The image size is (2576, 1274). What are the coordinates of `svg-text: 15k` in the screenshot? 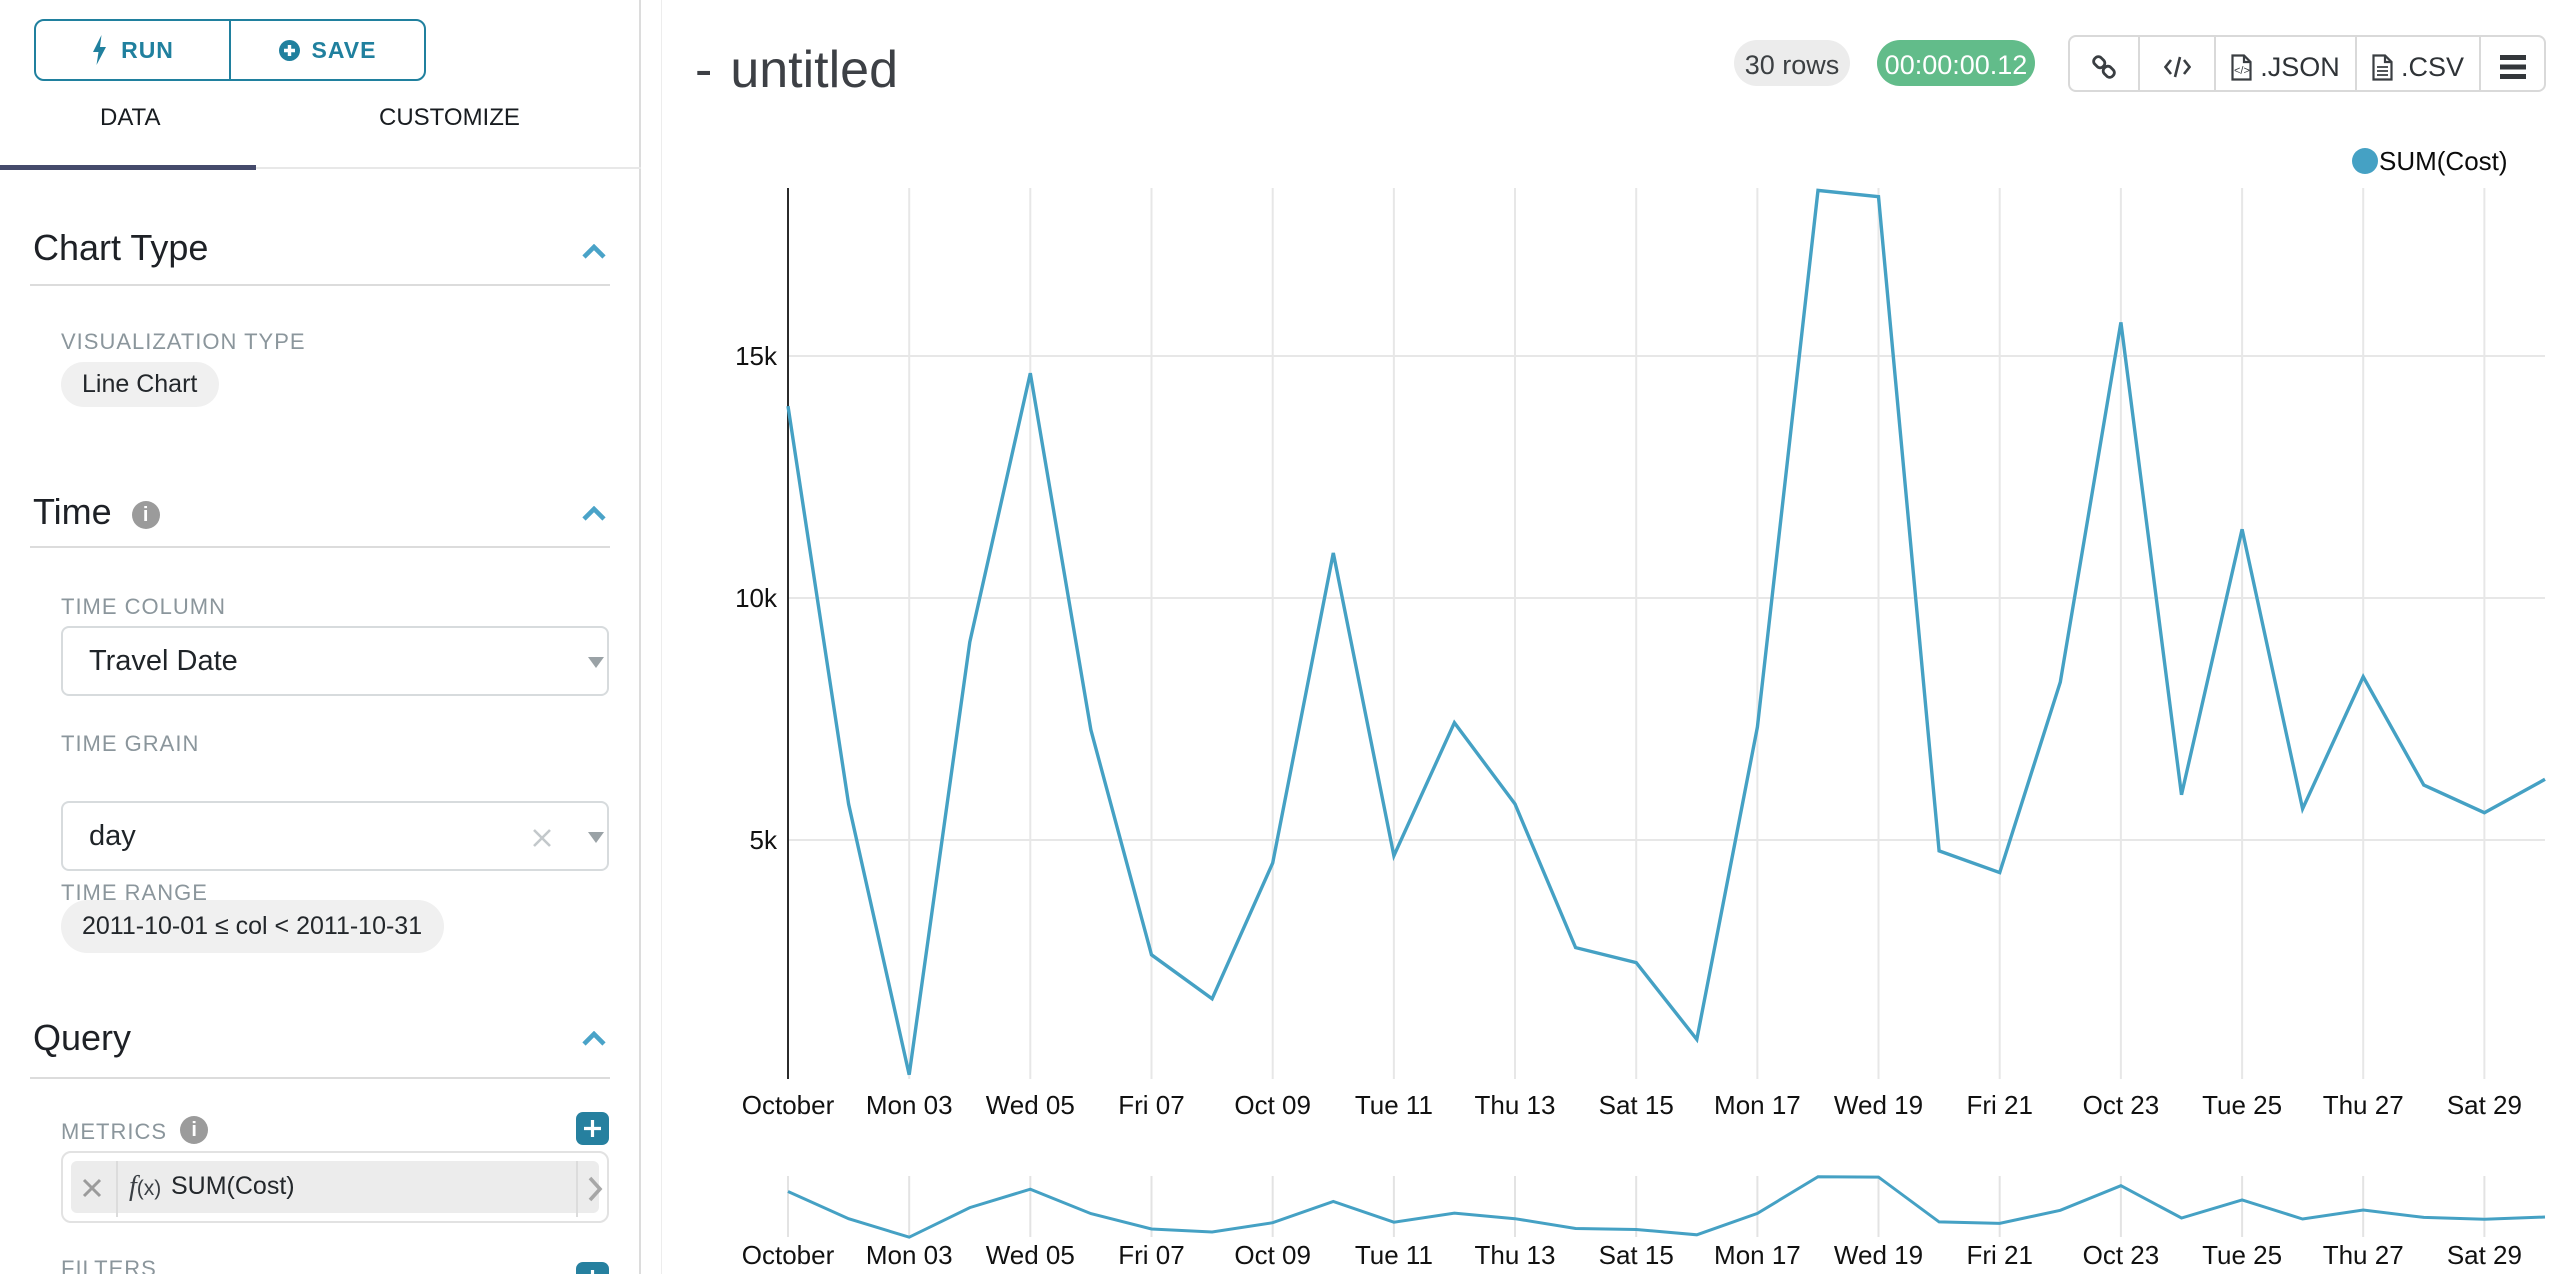 It's located at (756, 356).